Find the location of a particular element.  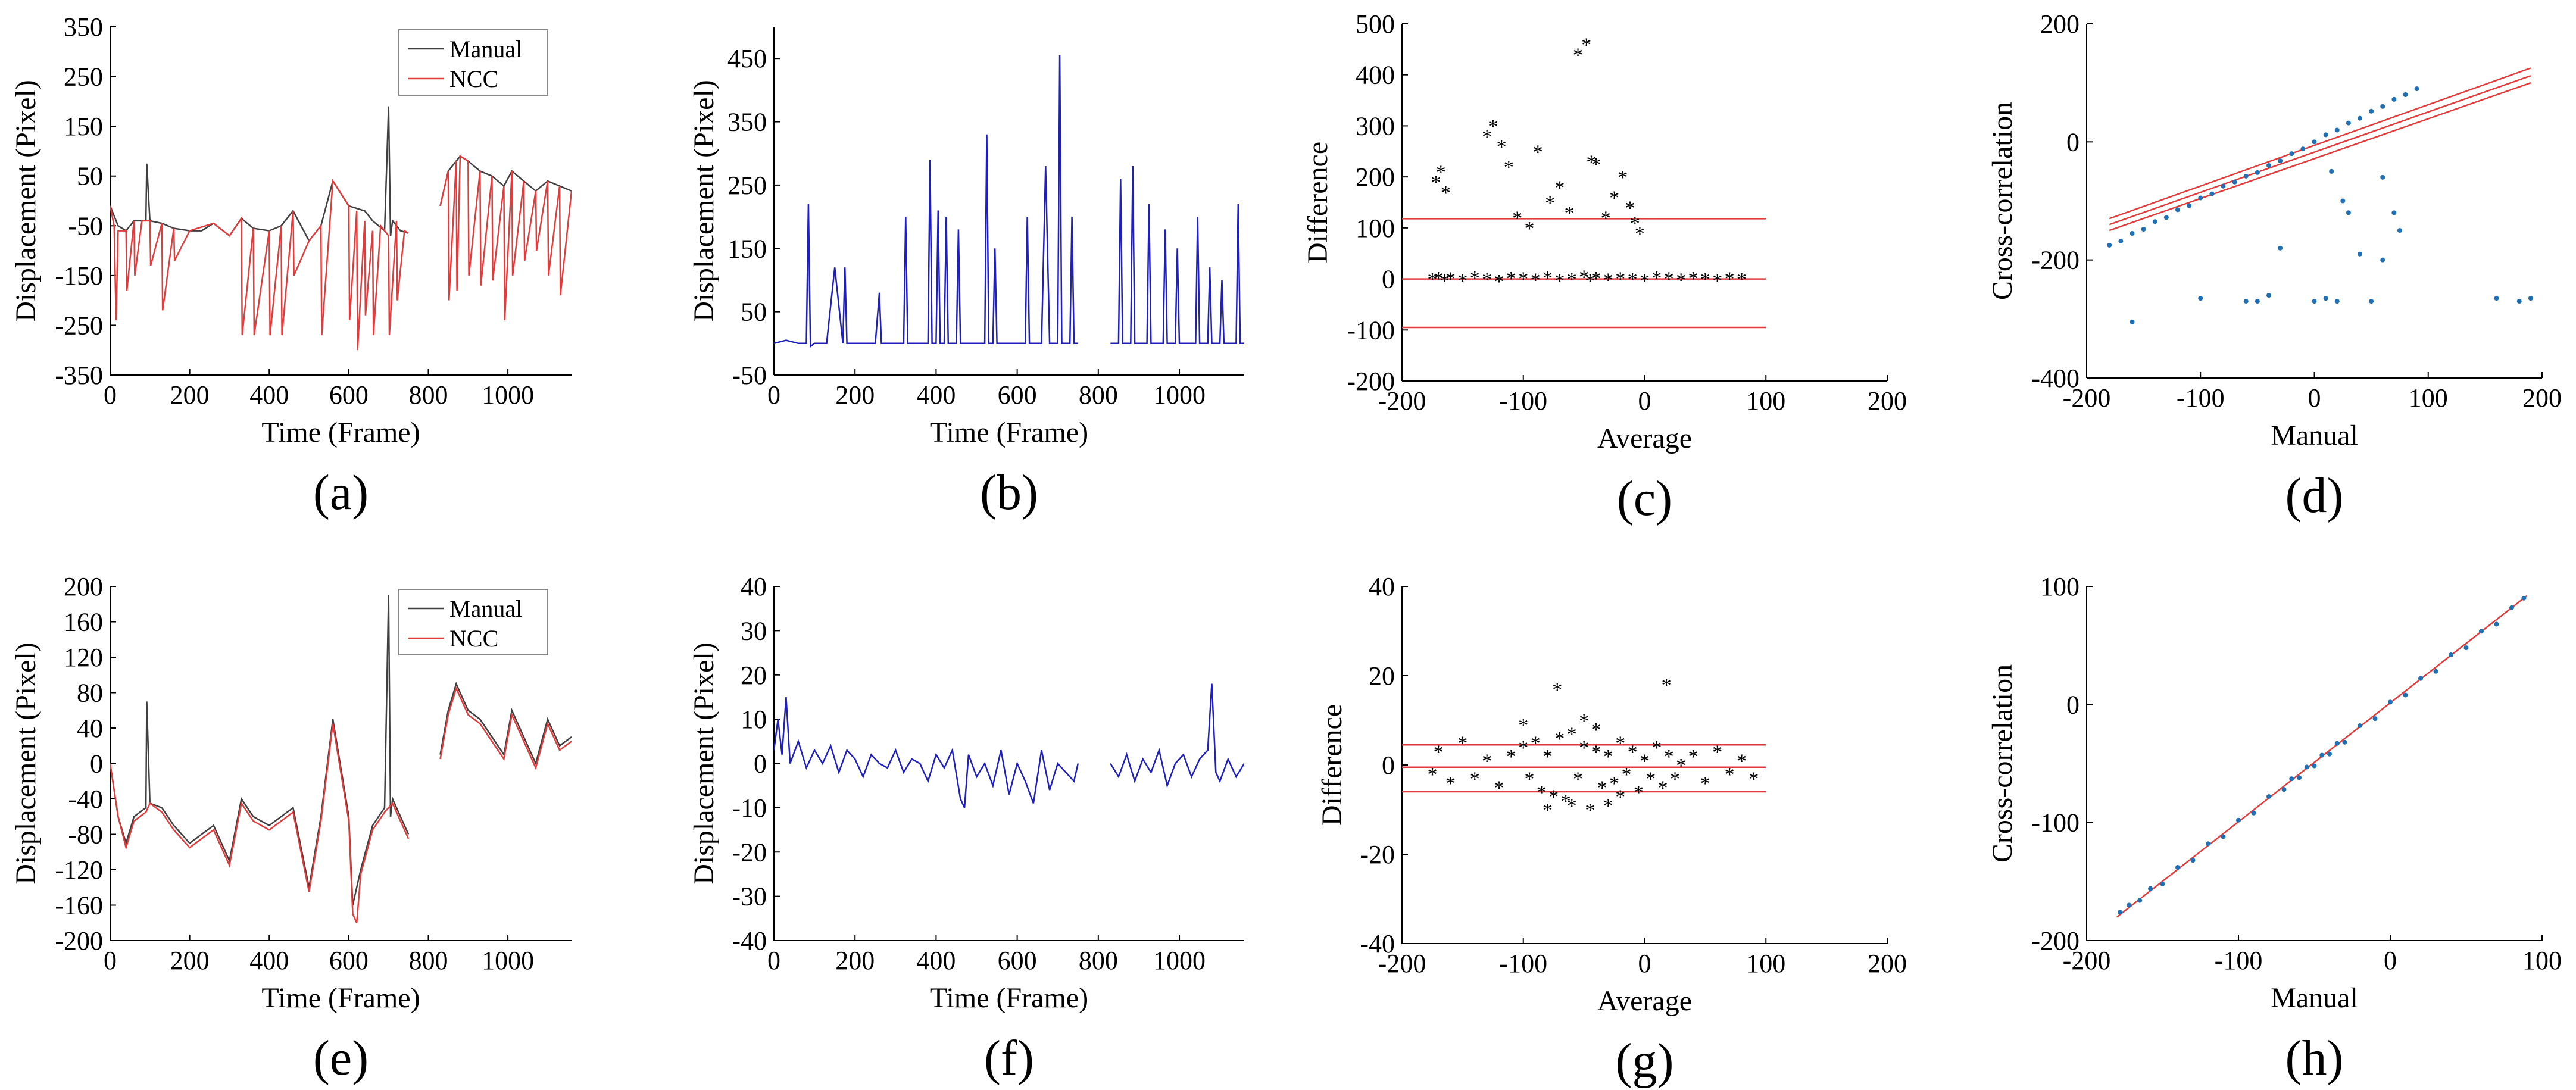

y-axis-title: Cross-correlation is located at coordinates (2002, 763).